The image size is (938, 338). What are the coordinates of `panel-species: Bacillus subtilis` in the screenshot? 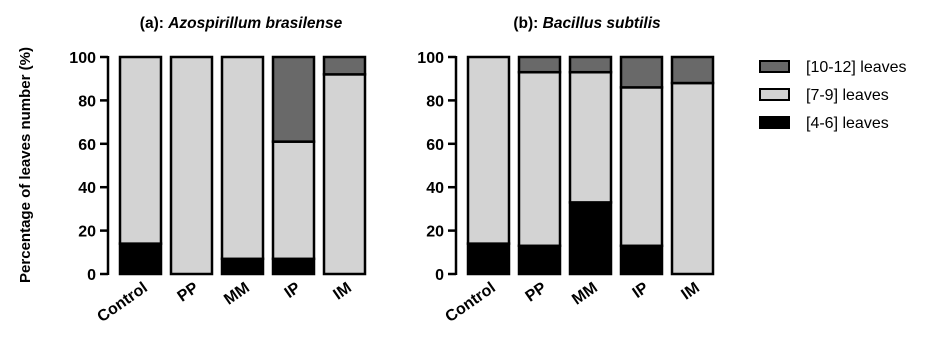 It's located at (602, 23).